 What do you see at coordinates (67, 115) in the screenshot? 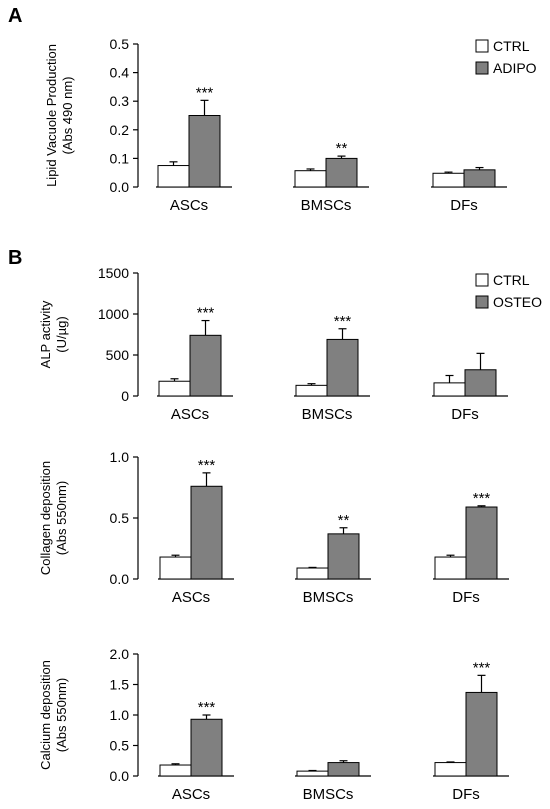
I see `y-axis-label: (Abs 490 nm)` at bounding box center [67, 115].